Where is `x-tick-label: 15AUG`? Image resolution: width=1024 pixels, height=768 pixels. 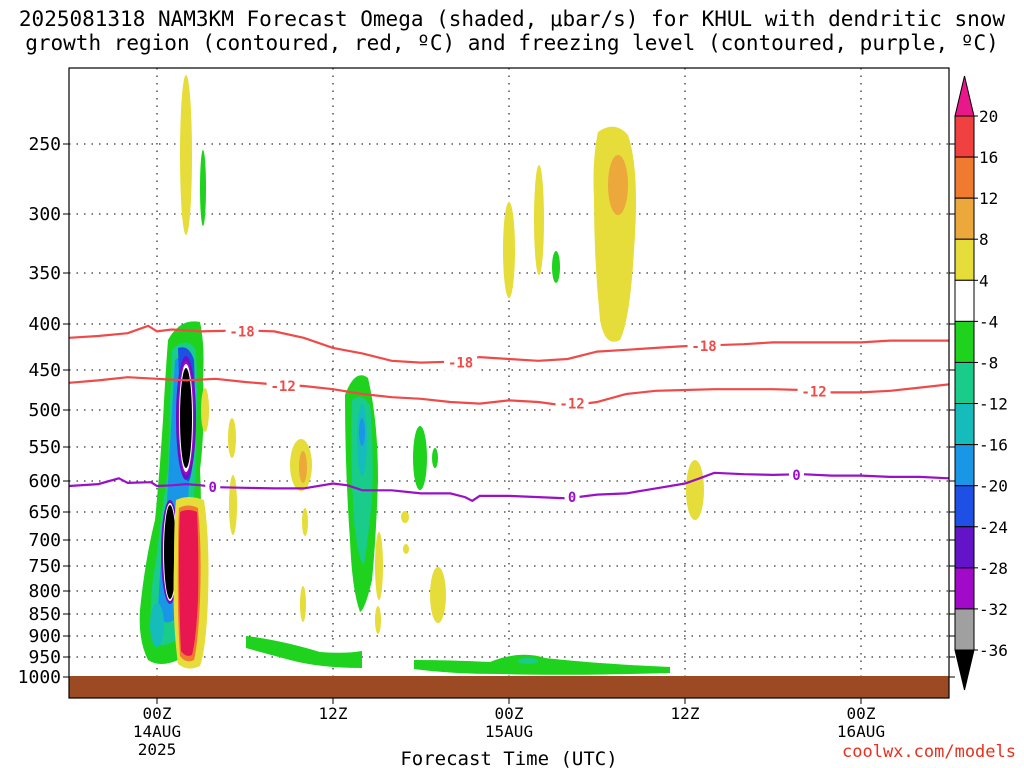 x-tick-label: 15AUG is located at coordinates (509, 731).